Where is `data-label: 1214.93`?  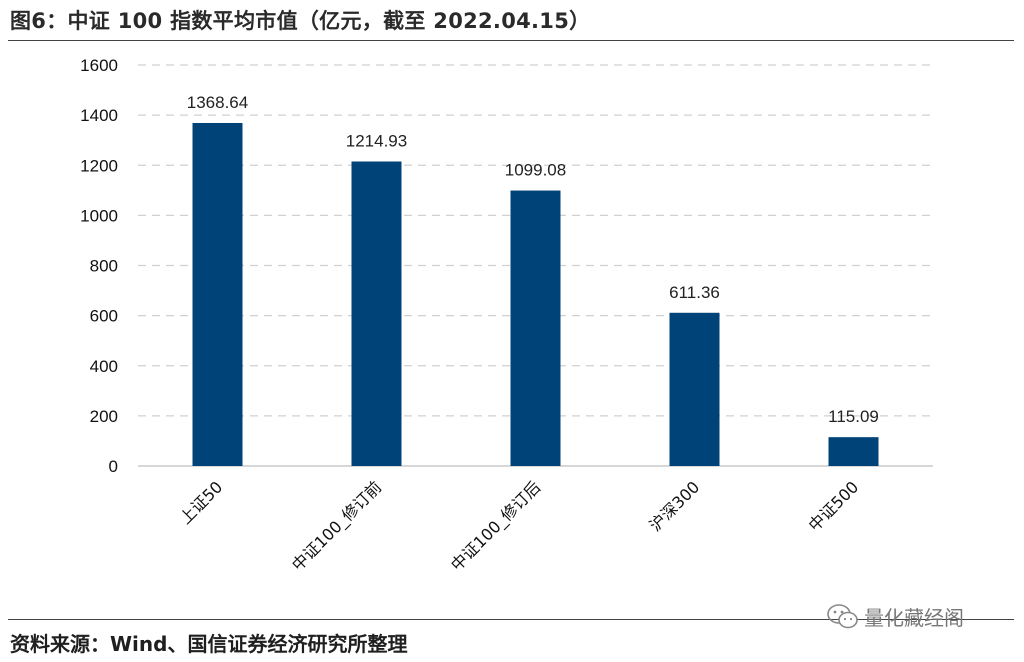 data-label: 1214.93 is located at coordinates (376, 141).